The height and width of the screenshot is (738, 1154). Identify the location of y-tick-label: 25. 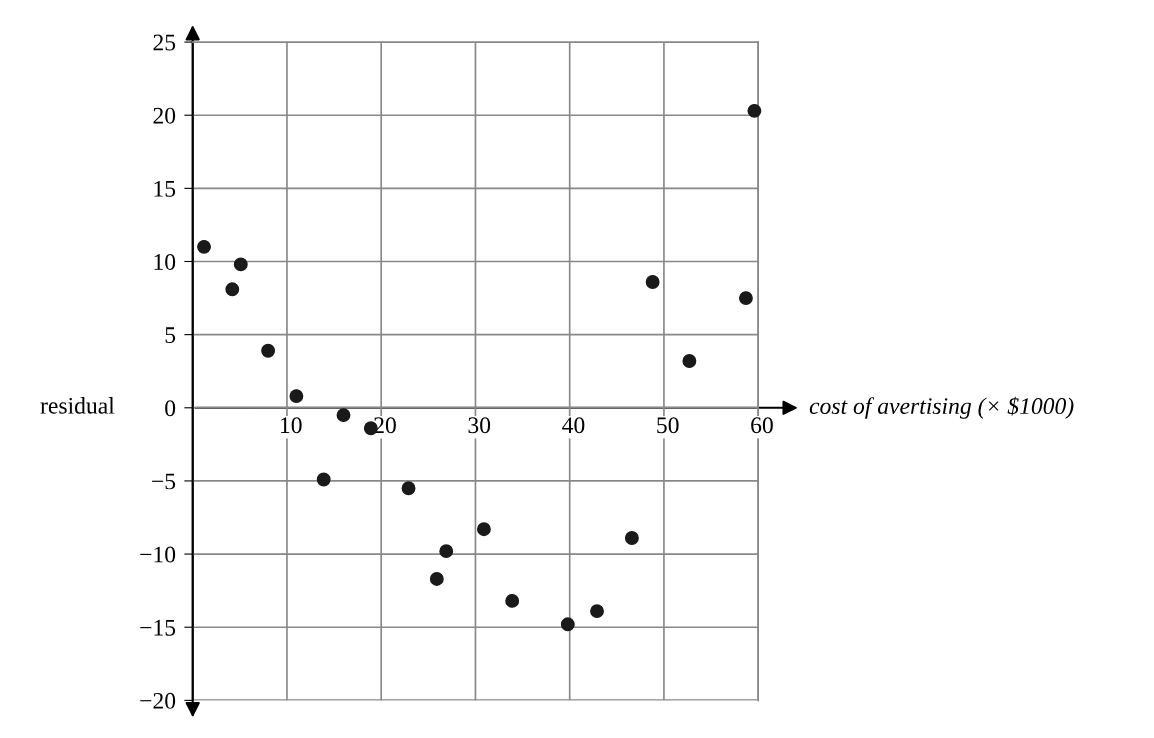
(164, 42).